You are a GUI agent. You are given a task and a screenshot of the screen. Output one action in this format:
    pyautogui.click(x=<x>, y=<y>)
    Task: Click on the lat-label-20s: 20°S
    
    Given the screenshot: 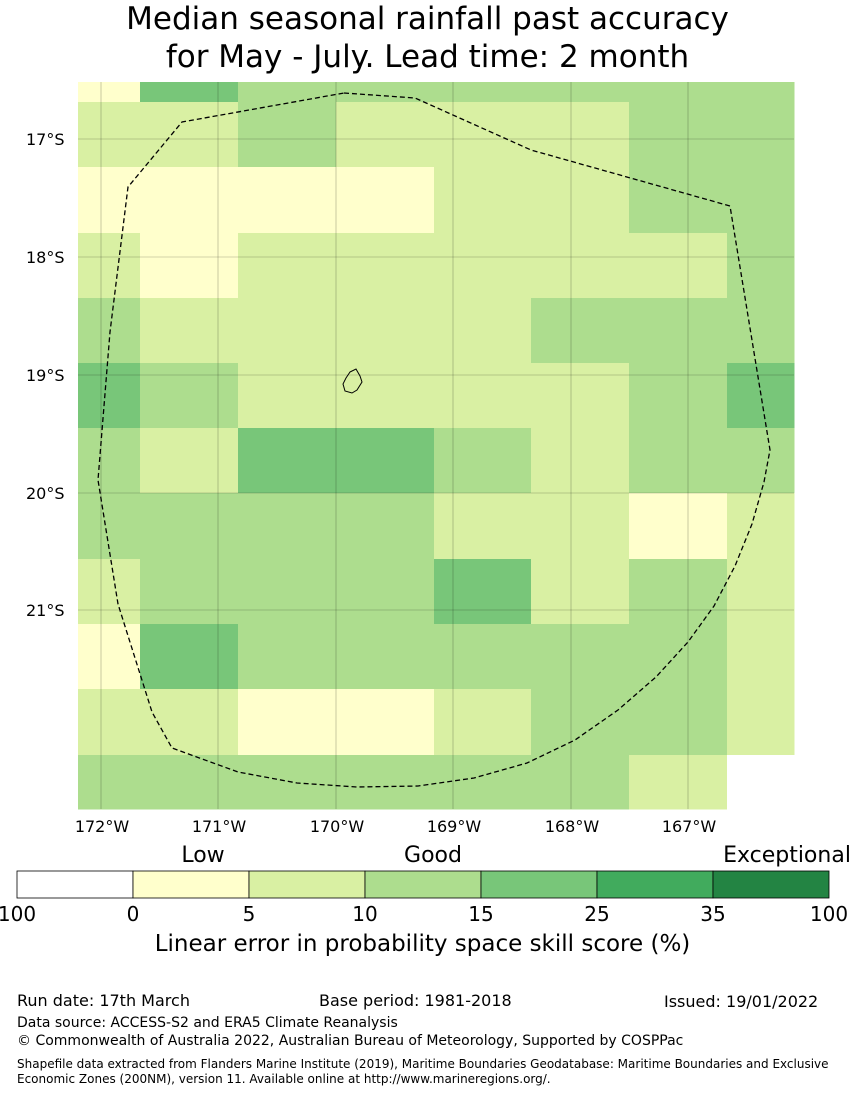 What is the action you would take?
    pyautogui.click(x=45, y=493)
    